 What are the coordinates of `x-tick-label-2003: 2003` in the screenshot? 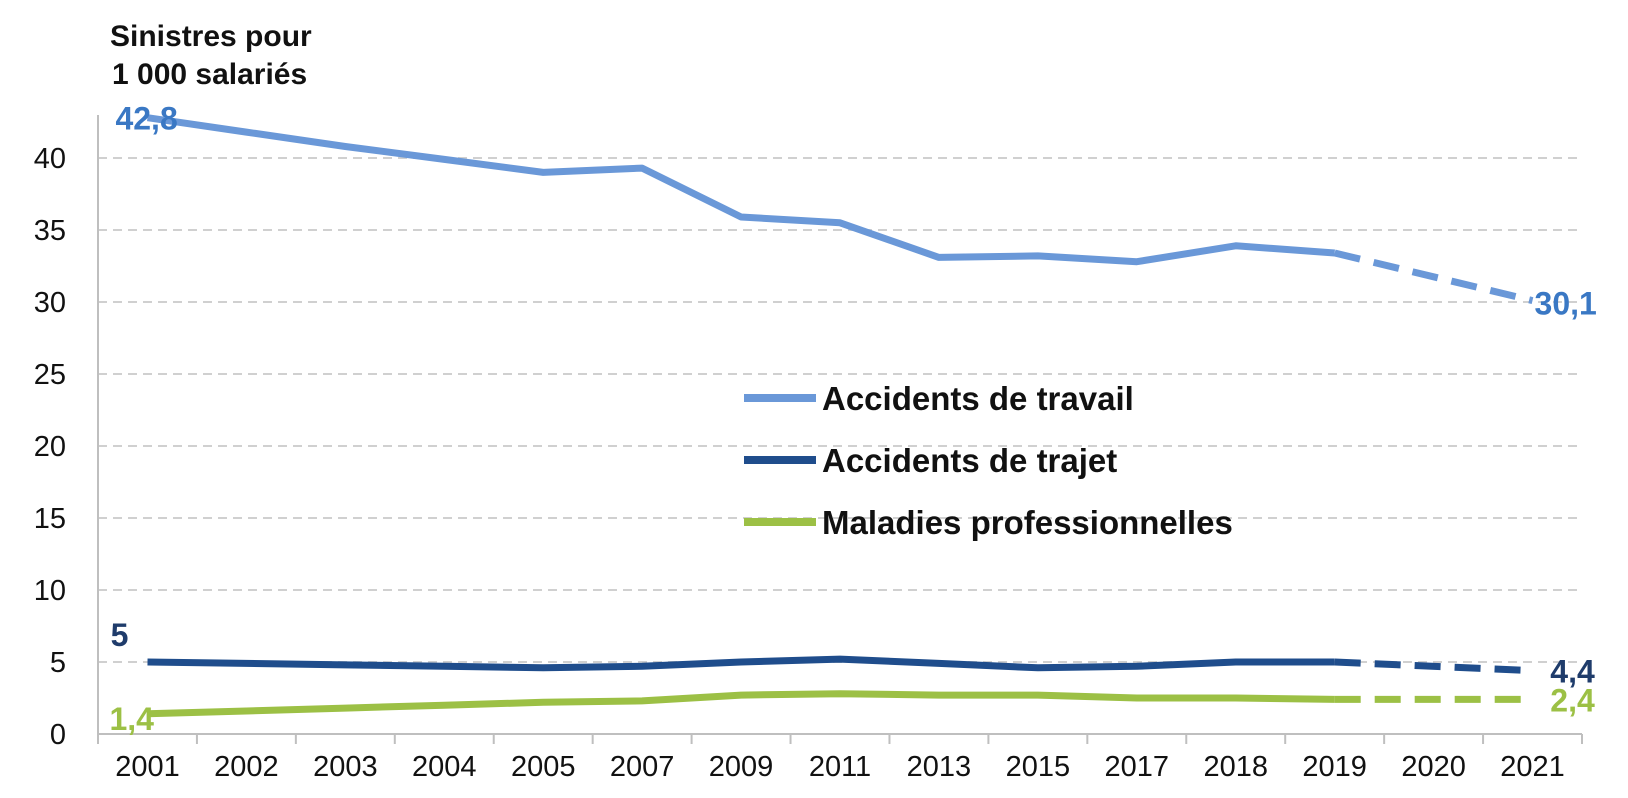 It's located at (345, 767).